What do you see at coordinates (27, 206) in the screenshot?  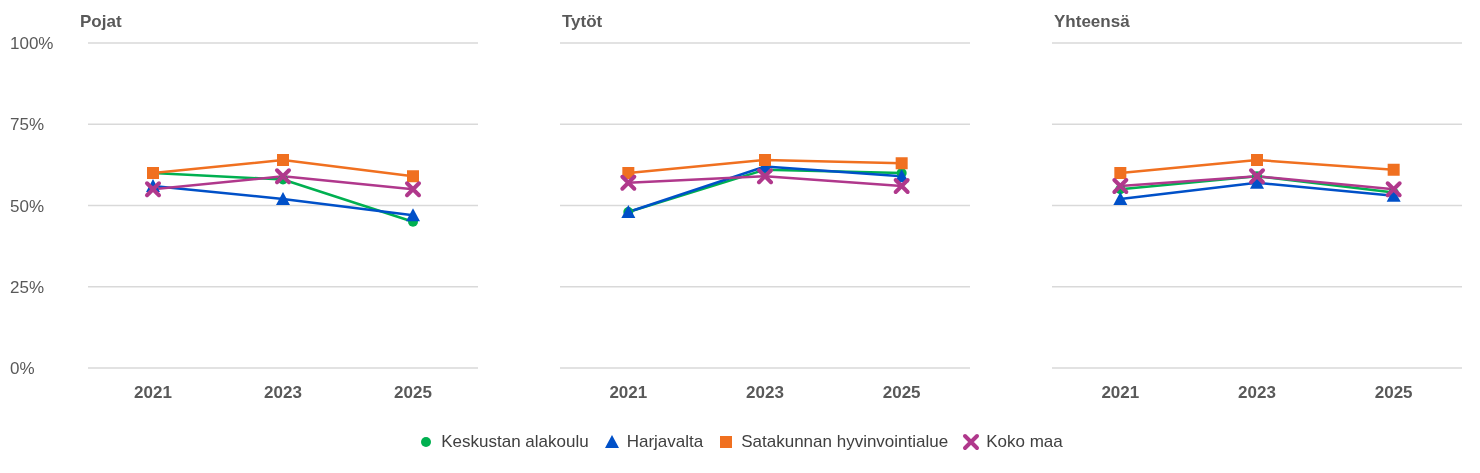 I see `y-tick-label: 50%` at bounding box center [27, 206].